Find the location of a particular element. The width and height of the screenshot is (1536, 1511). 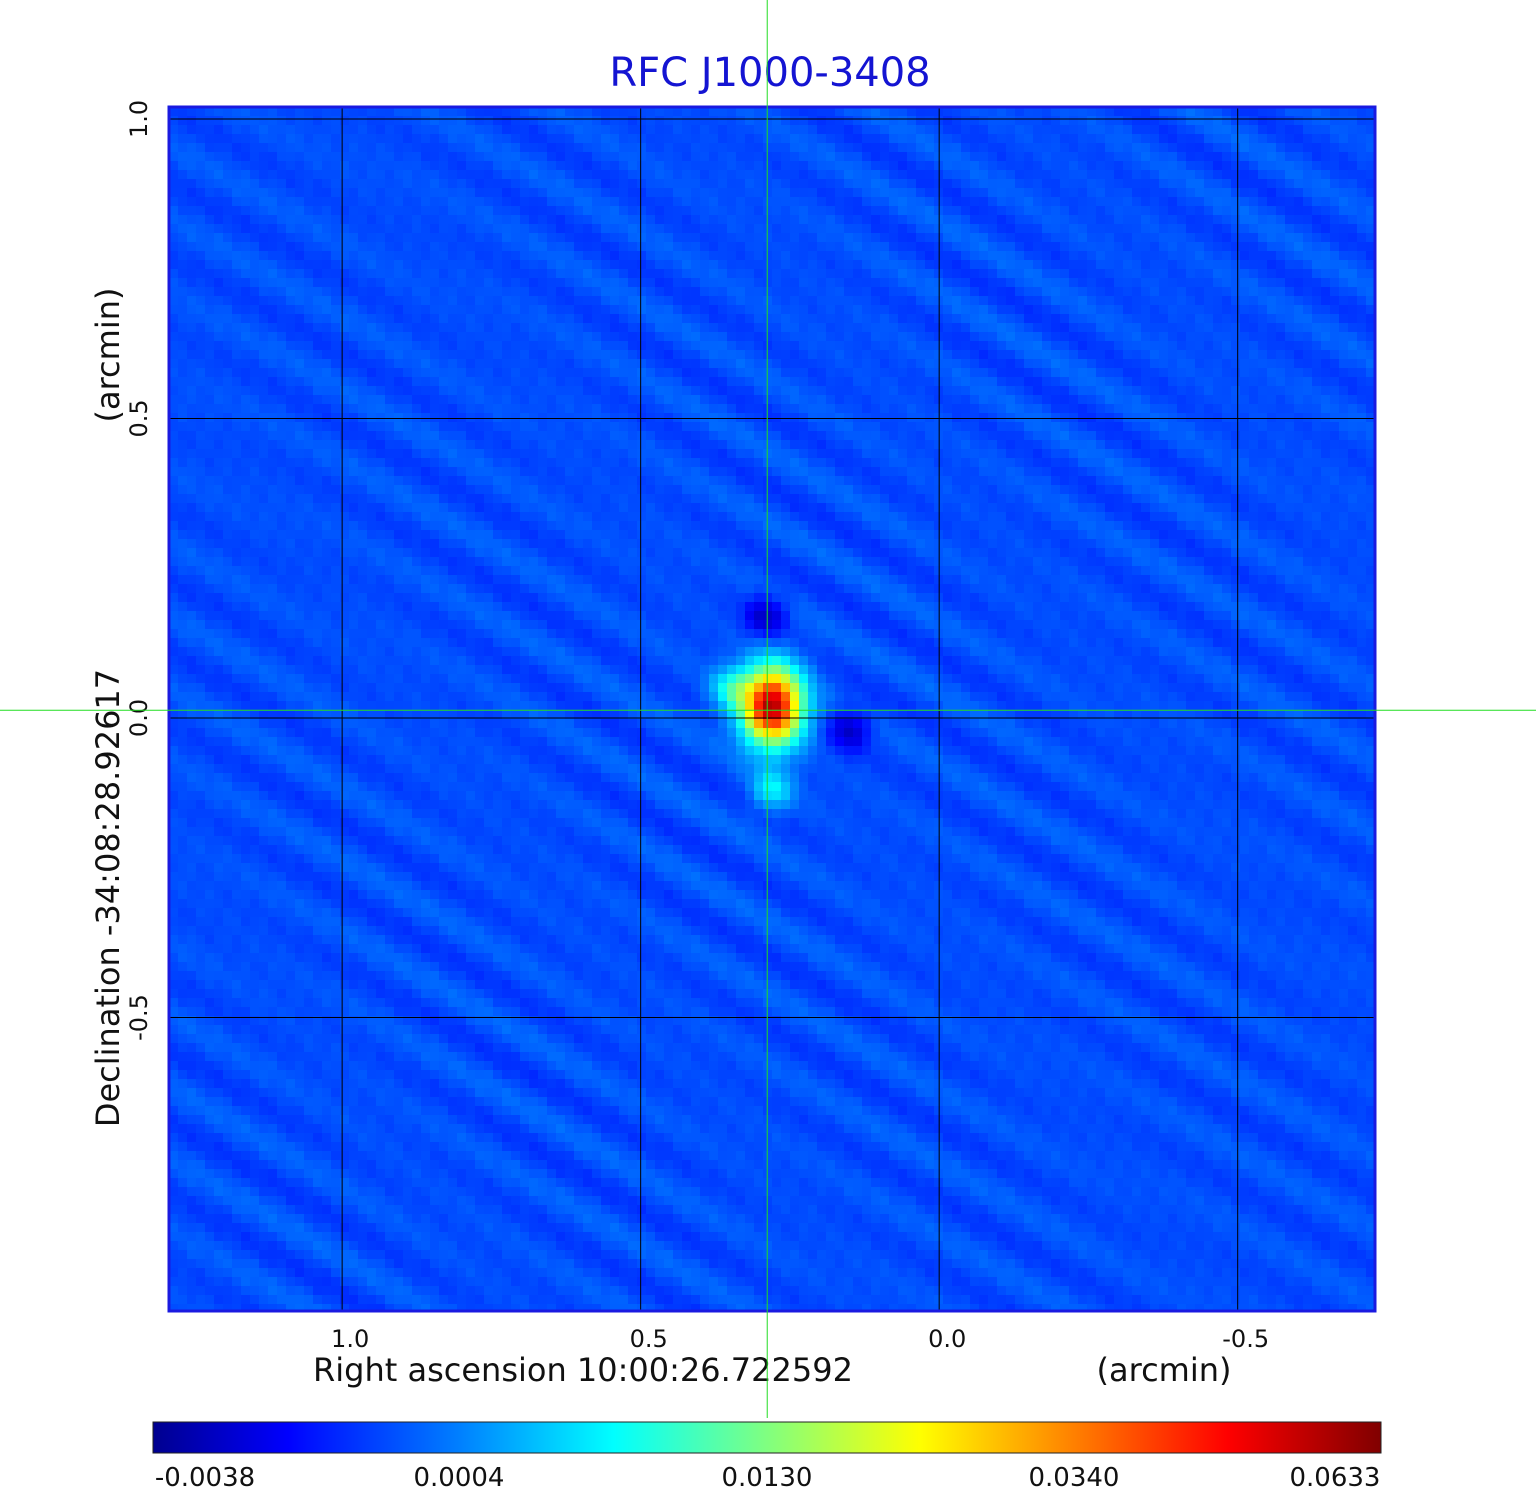

colorbar-tick-label: 0.0004 is located at coordinates (459, 1478).